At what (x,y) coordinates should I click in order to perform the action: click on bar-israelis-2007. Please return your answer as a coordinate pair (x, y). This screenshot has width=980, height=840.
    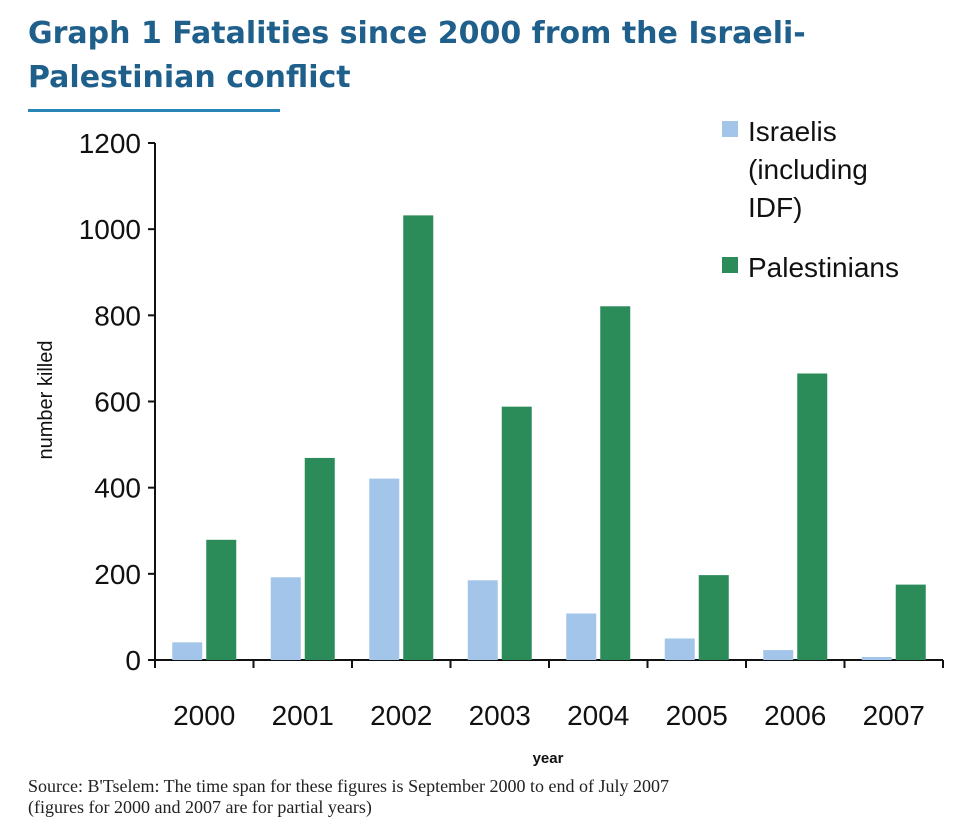
    Looking at the image, I should click on (876, 658).